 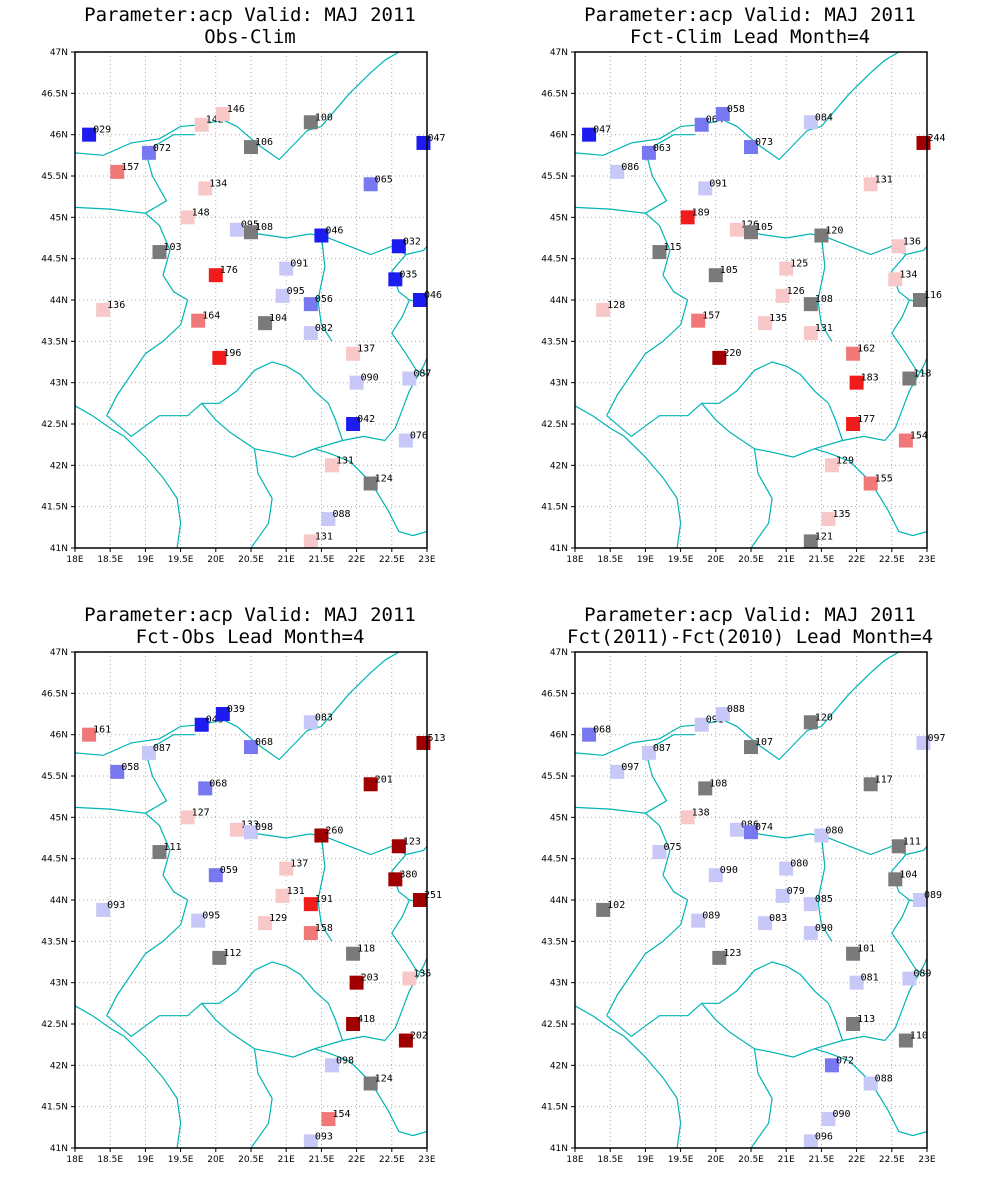 What do you see at coordinates (286, 1160) in the screenshot?
I see `tick-label-lon: 21E` at bounding box center [286, 1160].